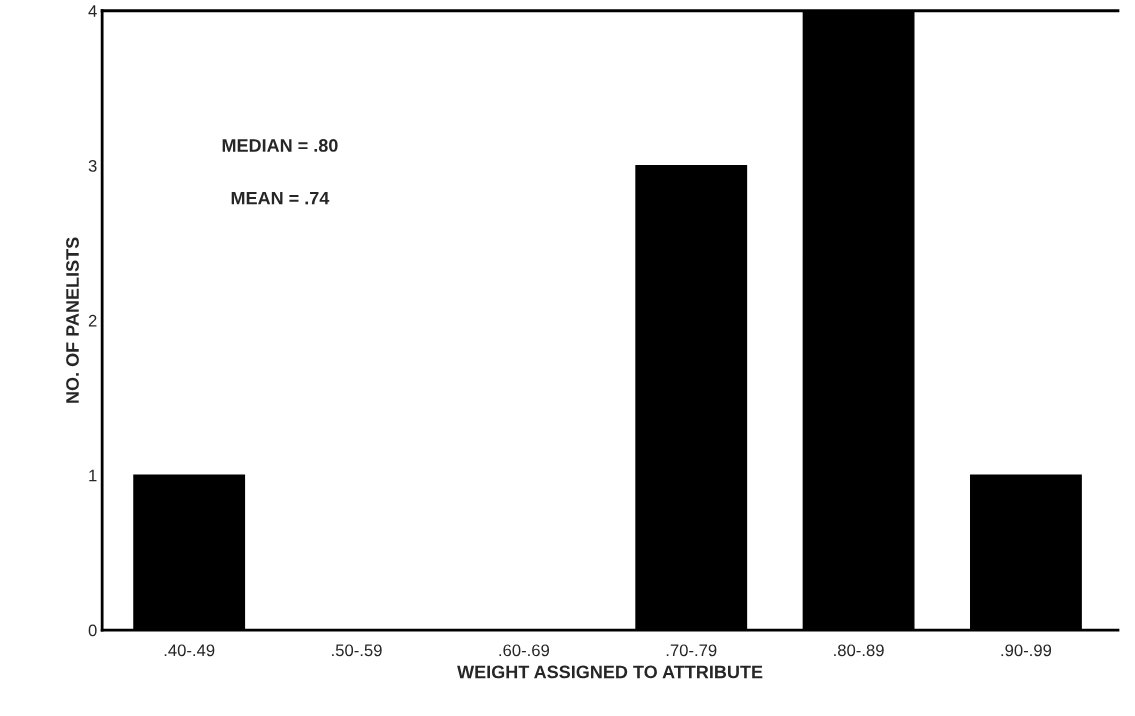 This screenshot has width=1135, height=716. What do you see at coordinates (280, 198) in the screenshot?
I see `annotation: MEAN = .74` at bounding box center [280, 198].